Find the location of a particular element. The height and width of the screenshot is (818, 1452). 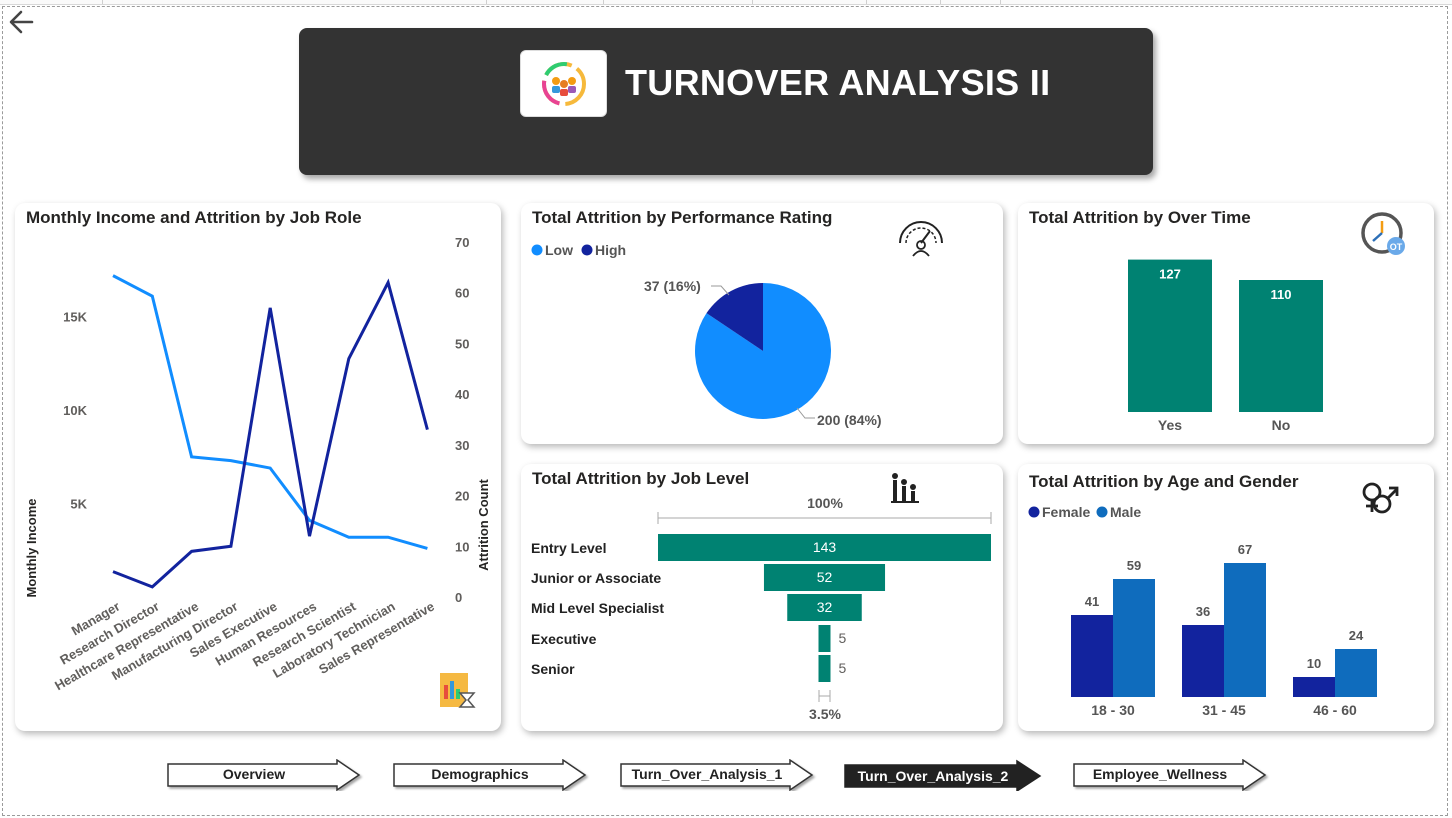

overtime-category-label: No is located at coordinates (1281, 425).